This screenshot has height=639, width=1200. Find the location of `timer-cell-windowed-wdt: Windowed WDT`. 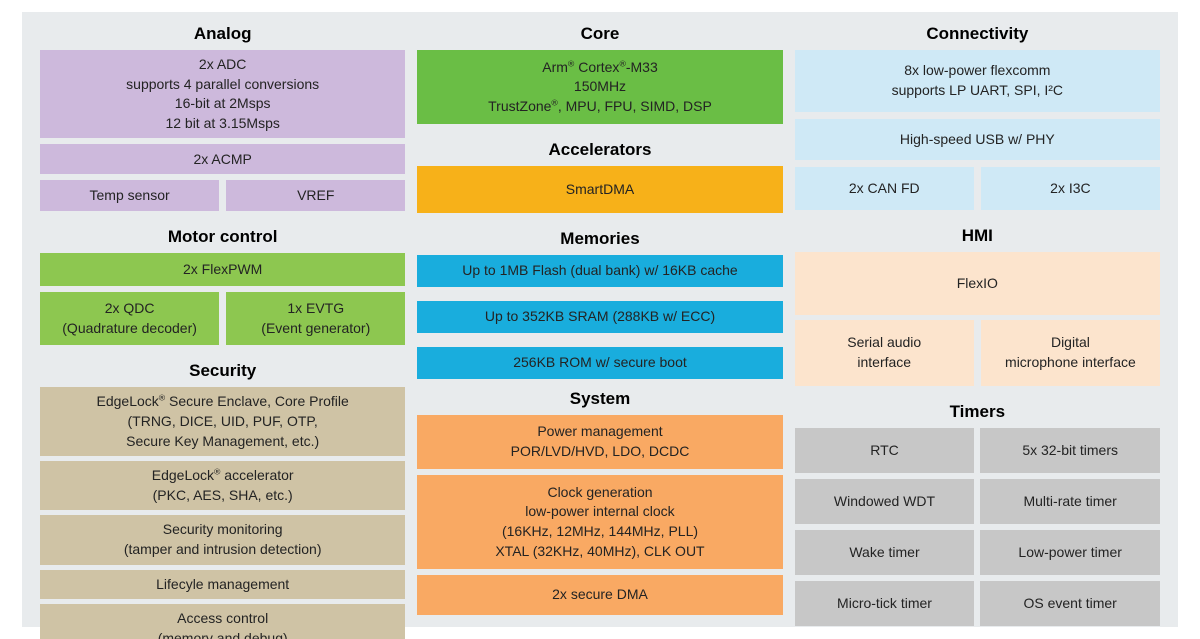

timer-cell-windowed-wdt: Windowed WDT is located at coordinates (884, 501).